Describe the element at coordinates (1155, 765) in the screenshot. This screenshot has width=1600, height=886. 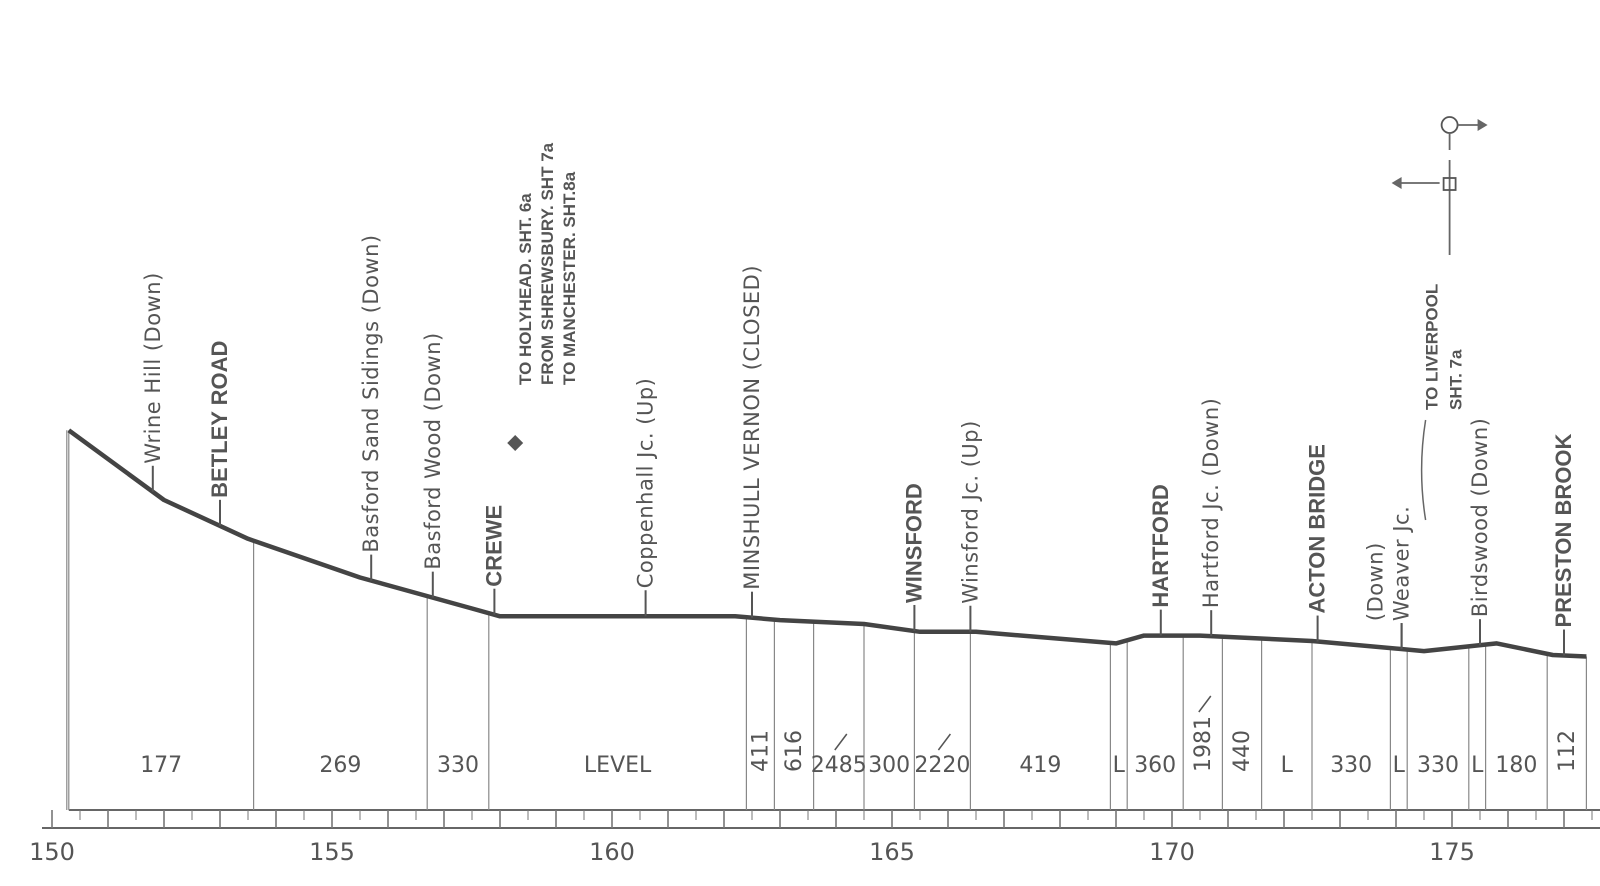
I see `gradient-label: 360` at that location.